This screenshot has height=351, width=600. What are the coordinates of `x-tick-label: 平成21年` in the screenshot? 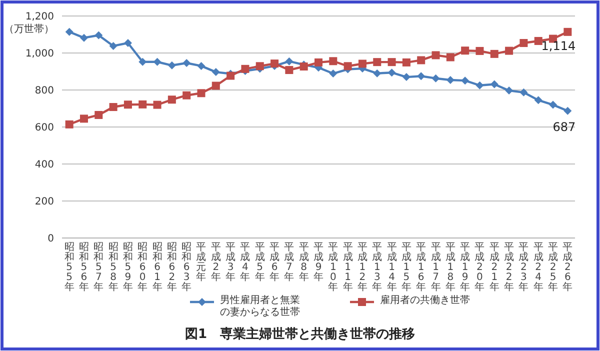 It's located at (494, 267).